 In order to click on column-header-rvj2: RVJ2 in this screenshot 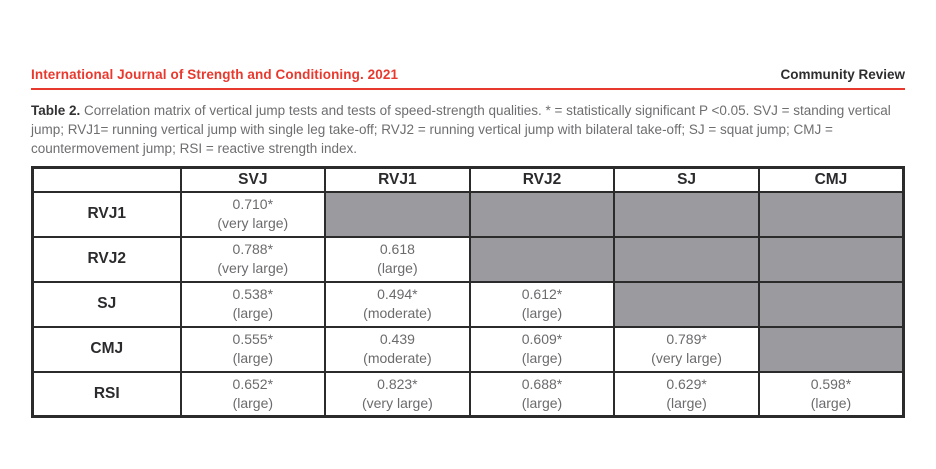, I will do `click(542, 179)`.